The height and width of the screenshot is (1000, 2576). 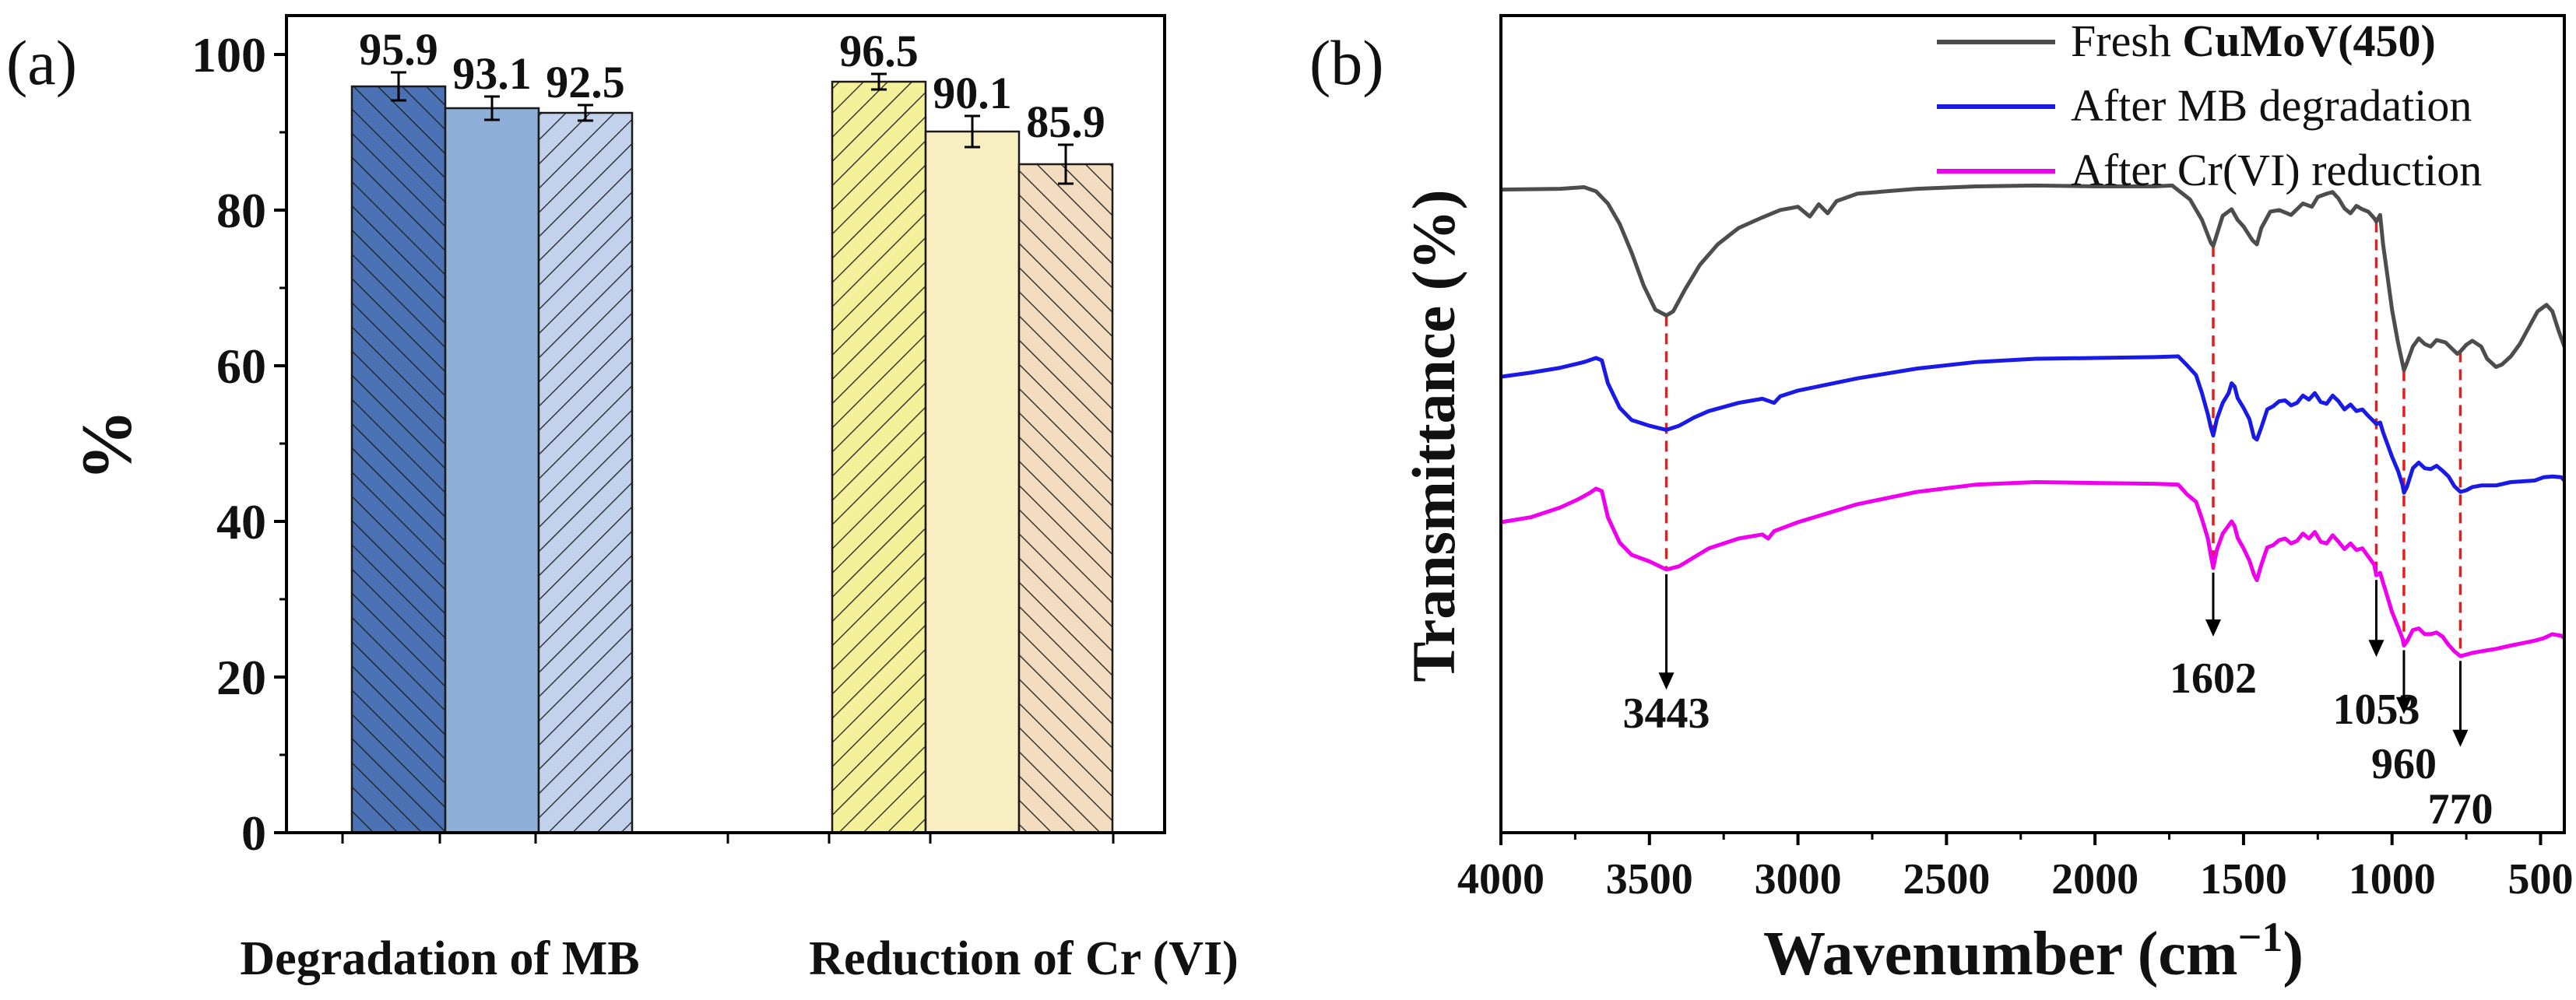 I want to click on a-group-label-cr: Reduction of Cr (VI), so click(x=1024, y=958).